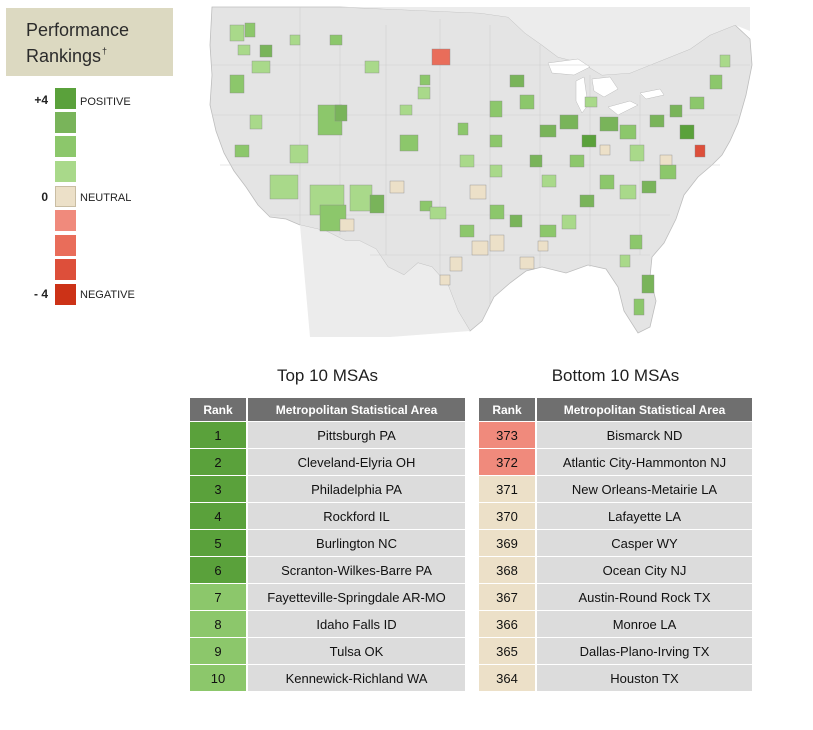  What do you see at coordinates (327, 435) in the screenshot?
I see `table-row: 1 Pittsburgh PA` at bounding box center [327, 435].